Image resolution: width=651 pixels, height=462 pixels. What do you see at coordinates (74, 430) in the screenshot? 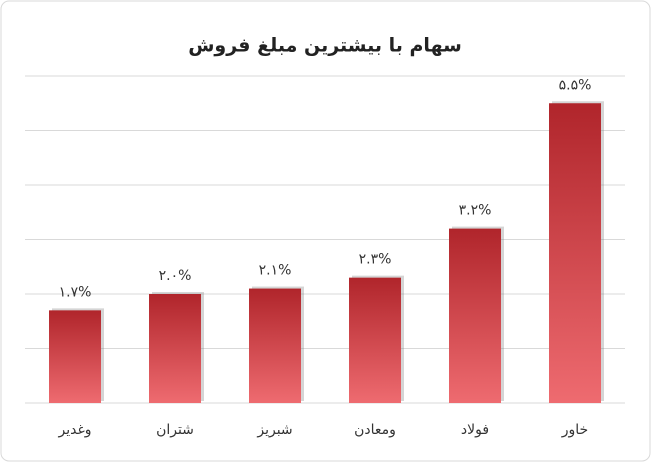
I see `x-tick-label: وغدیر` at bounding box center [74, 430].